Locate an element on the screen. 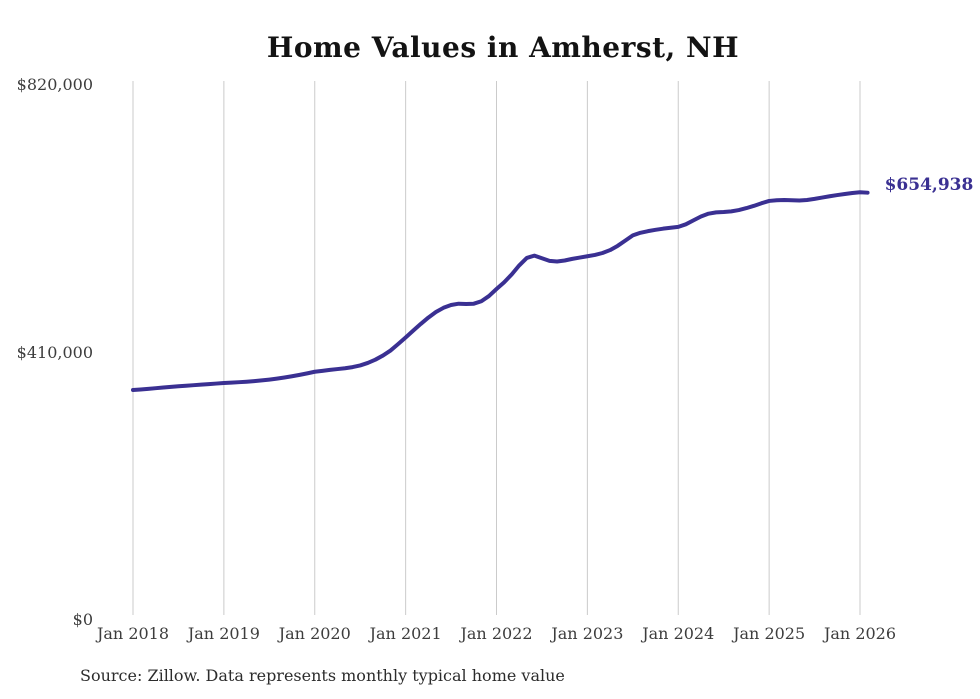  y-axis-tick-label: $410,000 is located at coordinates (54, 352).